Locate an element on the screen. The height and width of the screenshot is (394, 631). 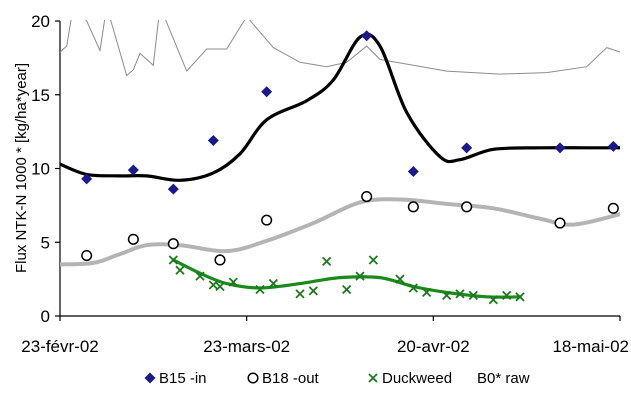
raw-line is located at coordinates (340, 48).